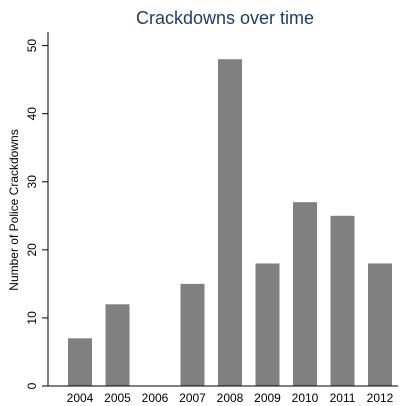  I want to click on x-tick-label: 2006, so click(155, 398).